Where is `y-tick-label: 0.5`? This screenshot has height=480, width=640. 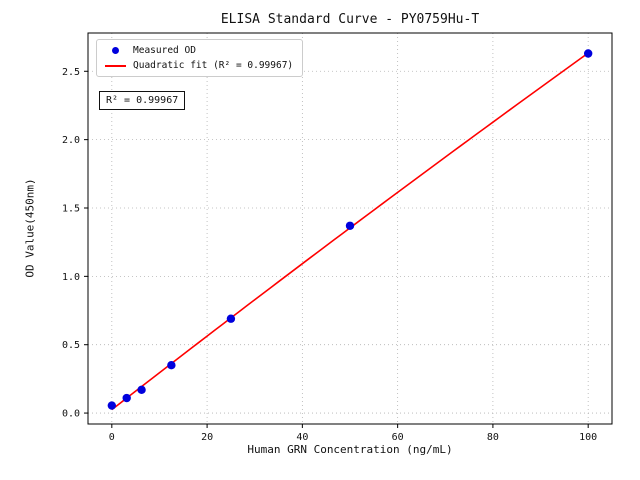
y-tick-label: 0.5 is located at coordinates (71, 345).